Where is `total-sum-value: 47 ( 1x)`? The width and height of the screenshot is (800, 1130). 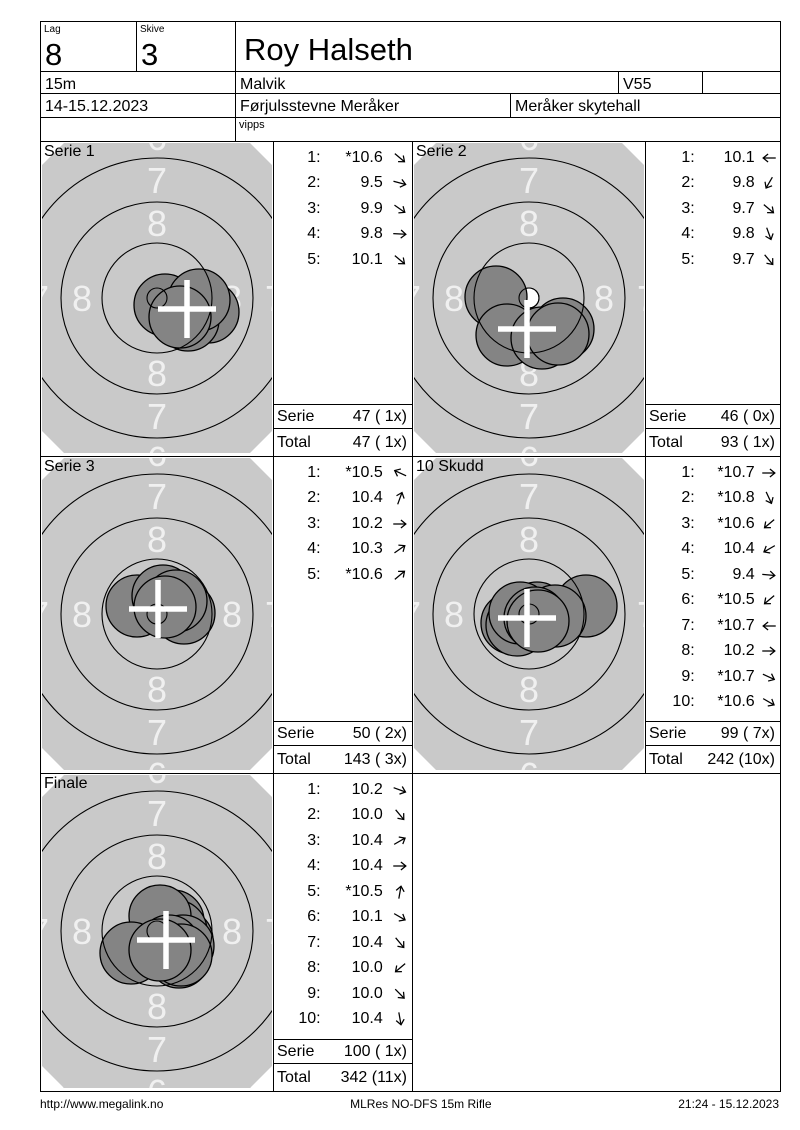
total-sum-value: 47 ( 1x) is located at coordinates (379, 442).